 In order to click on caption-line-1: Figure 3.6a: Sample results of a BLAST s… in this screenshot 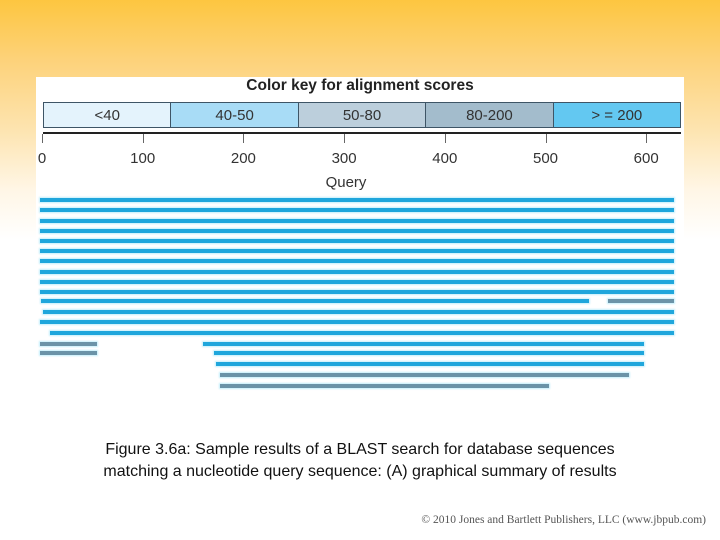, I will do `click(360, 449)`.